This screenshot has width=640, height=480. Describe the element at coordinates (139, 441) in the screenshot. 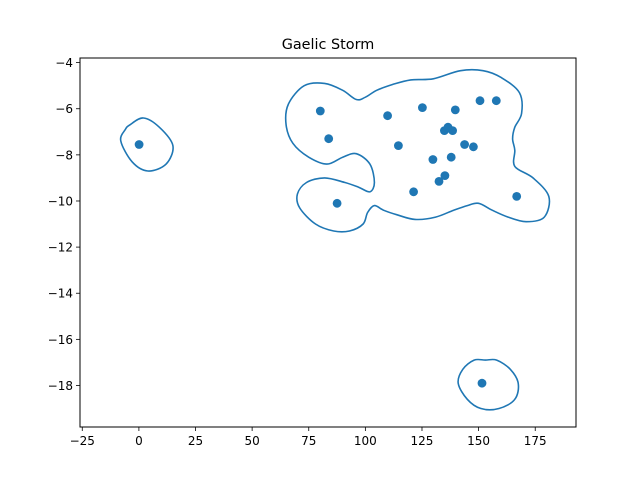

I see `x-tick-label: 0` at that location.